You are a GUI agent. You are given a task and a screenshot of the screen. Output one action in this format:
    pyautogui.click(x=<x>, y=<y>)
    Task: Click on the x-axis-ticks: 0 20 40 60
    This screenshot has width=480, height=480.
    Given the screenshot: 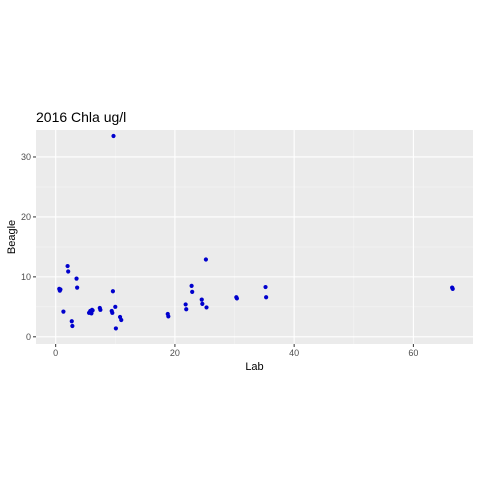 What is the action you would take?
    pyautogui.click(x=235, y=351)
    